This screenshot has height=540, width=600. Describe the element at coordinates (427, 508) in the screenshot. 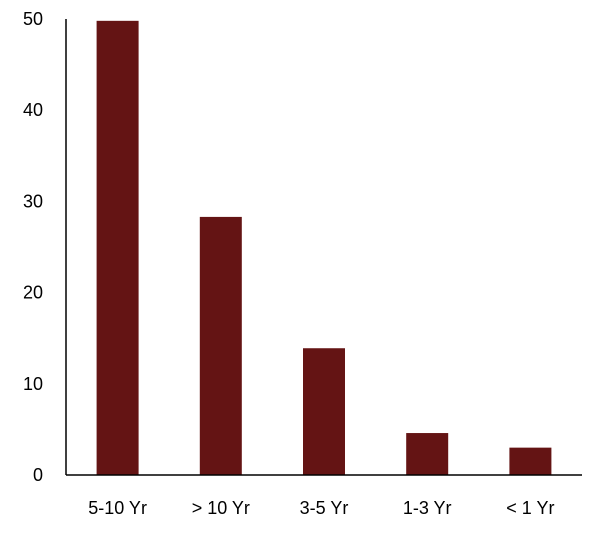

I see `x-category-label: 1-3 Yr` at that location.